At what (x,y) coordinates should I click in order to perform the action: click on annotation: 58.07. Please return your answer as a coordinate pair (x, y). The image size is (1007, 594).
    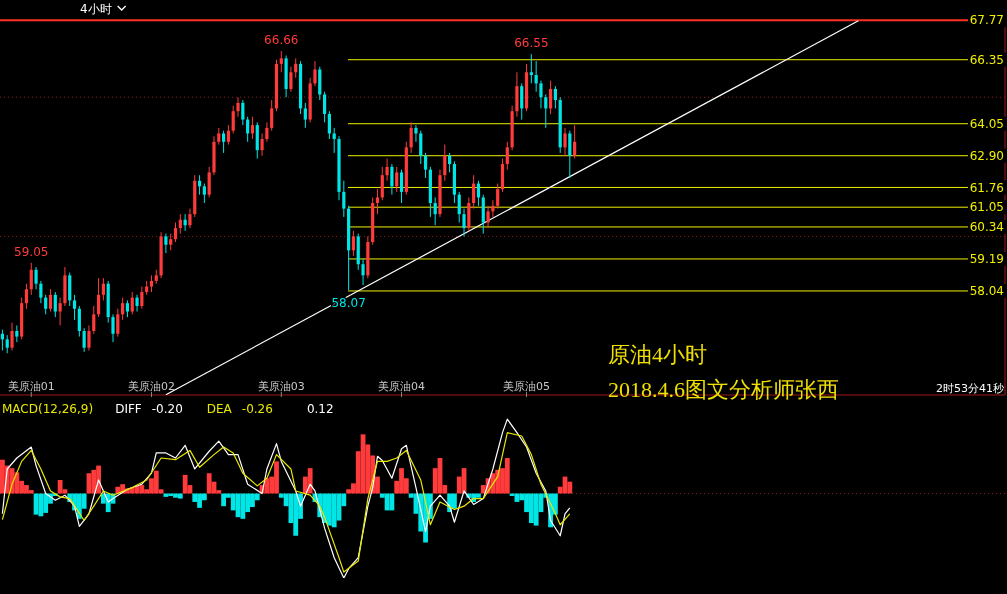
    Looking at the image, I should click on (348, 303).